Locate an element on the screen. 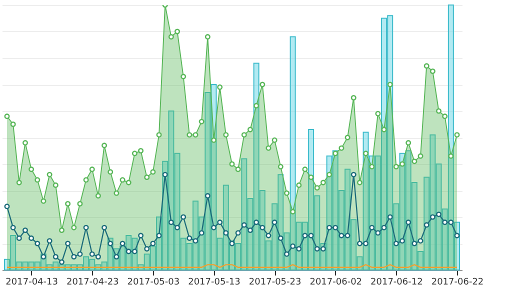 This screenshot has height=290, width=516. x-tick-label: 2017-06-22 is located at coordinates (457, 283).